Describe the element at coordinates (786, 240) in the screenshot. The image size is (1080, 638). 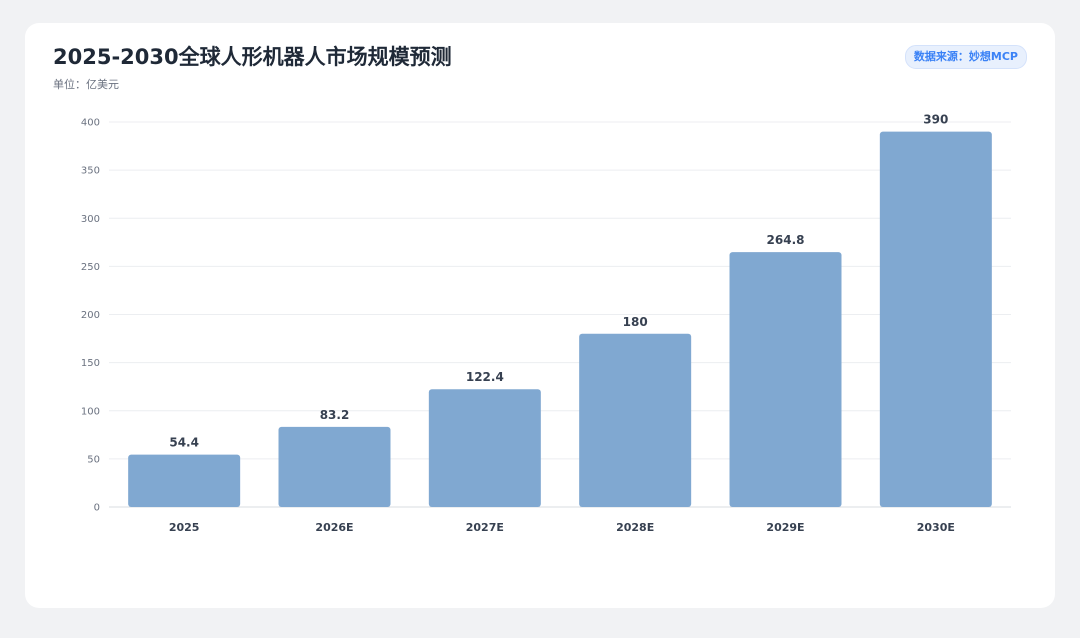
I see `data-label: 264.8` at that location.